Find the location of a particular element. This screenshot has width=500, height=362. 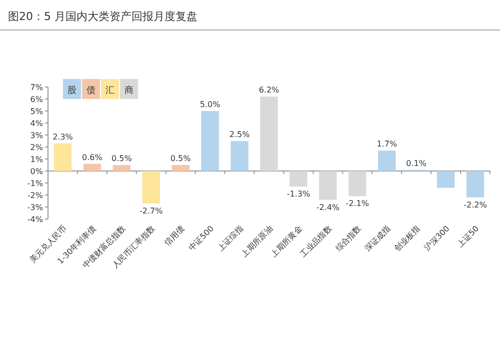

x-tick-label: 深证成指 is located at coordinates (377, 239).